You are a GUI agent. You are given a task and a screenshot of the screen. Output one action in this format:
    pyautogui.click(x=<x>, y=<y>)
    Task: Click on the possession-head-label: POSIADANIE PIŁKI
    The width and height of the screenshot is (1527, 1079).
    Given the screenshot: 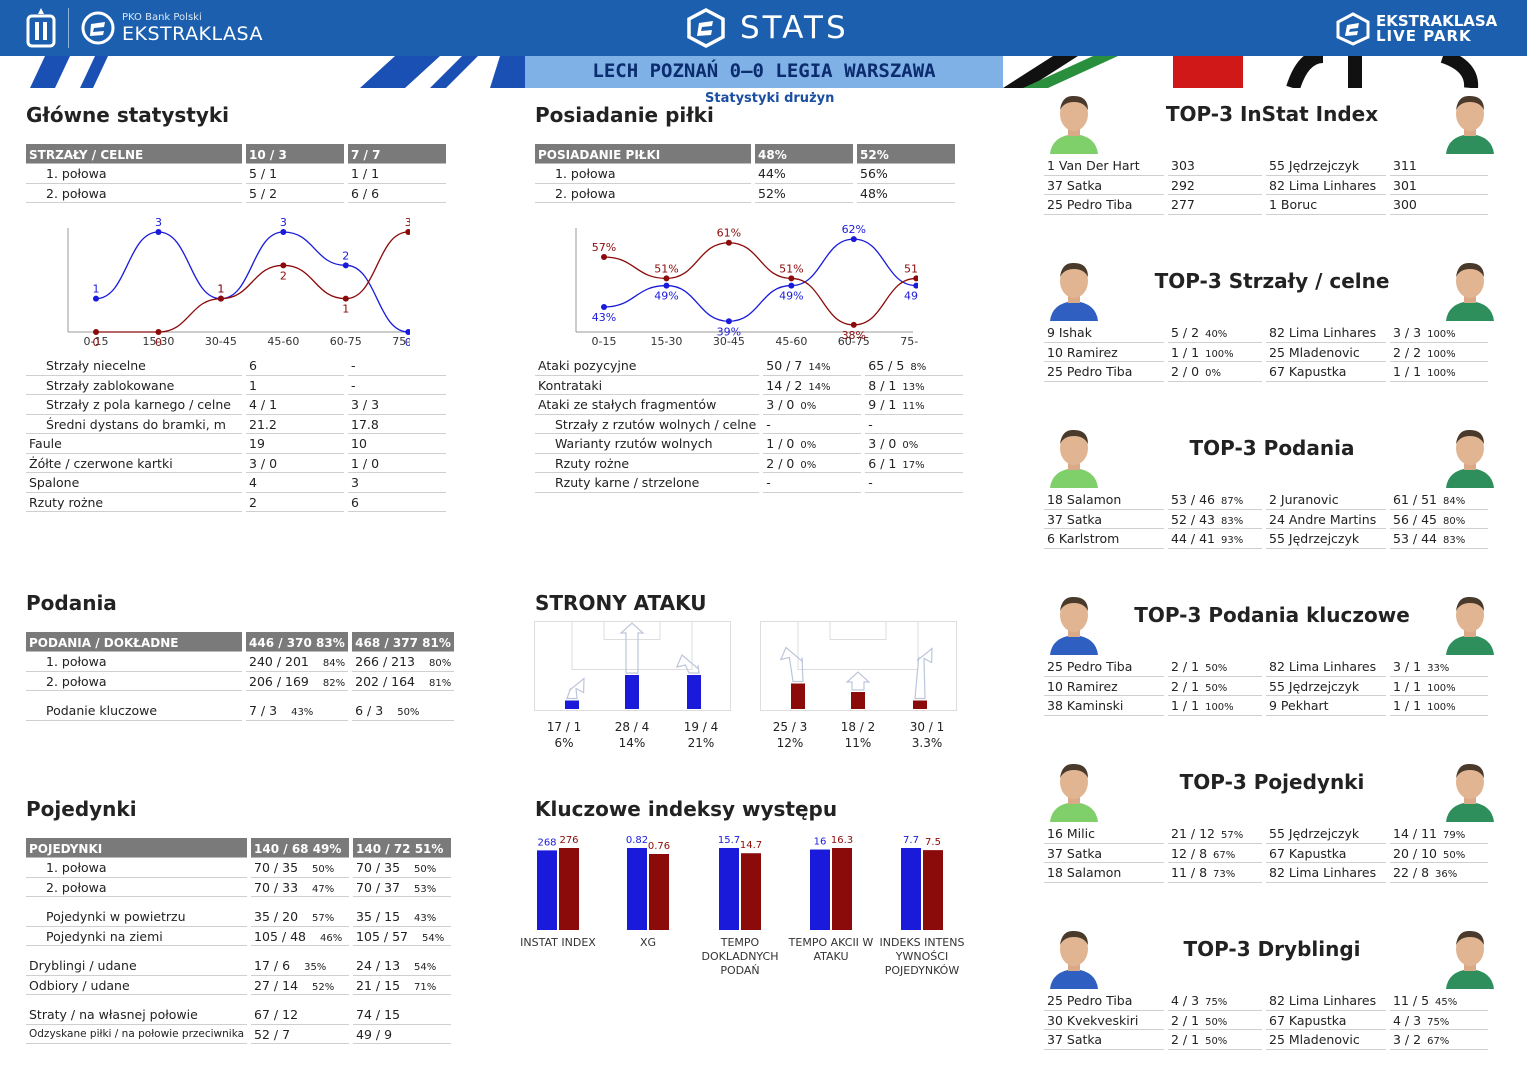 What is the action you would take?
    pyautogui.click(x=643, y=154)
    